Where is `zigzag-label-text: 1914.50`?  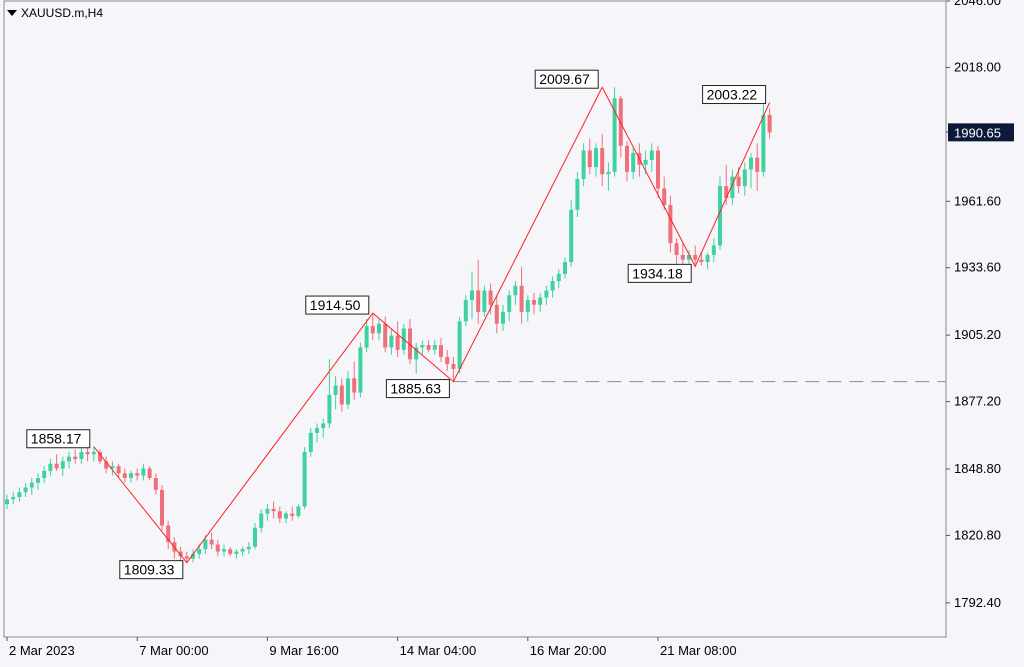
zigzag-label-text: 1914.50 is located at coordinates (335, 305).